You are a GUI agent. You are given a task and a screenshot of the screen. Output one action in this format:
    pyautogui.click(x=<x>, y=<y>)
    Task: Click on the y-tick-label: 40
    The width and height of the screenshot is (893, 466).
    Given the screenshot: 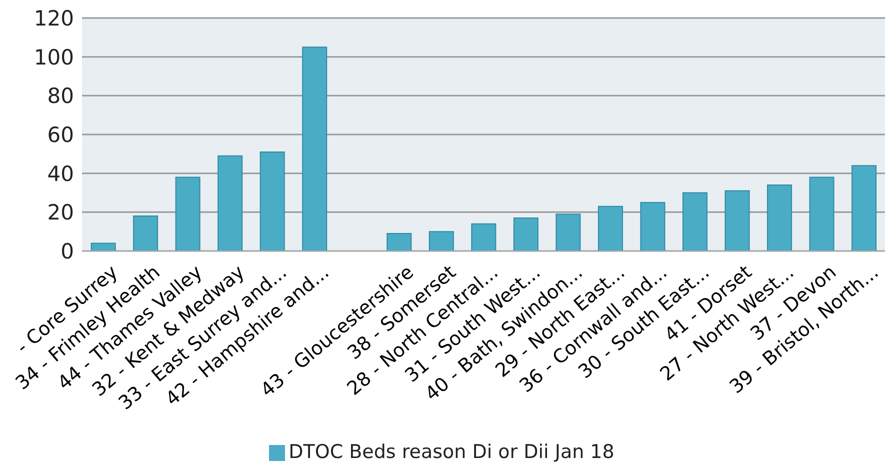 What is the action you would take?
    pyautogui.click(x=60, y=174)
    